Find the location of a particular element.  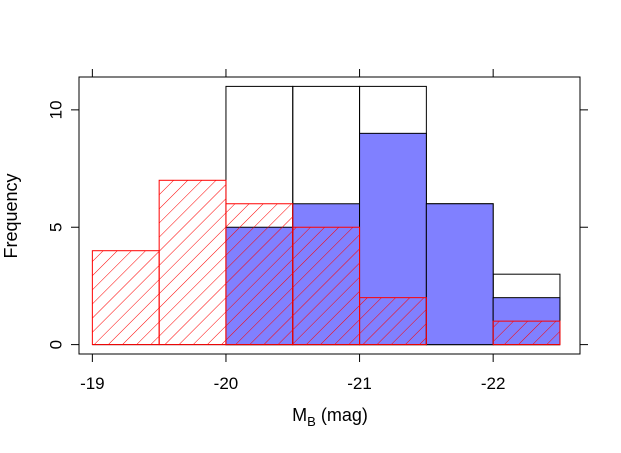

x-axis-title: MB (mag) is located at coordinates (330, 417).